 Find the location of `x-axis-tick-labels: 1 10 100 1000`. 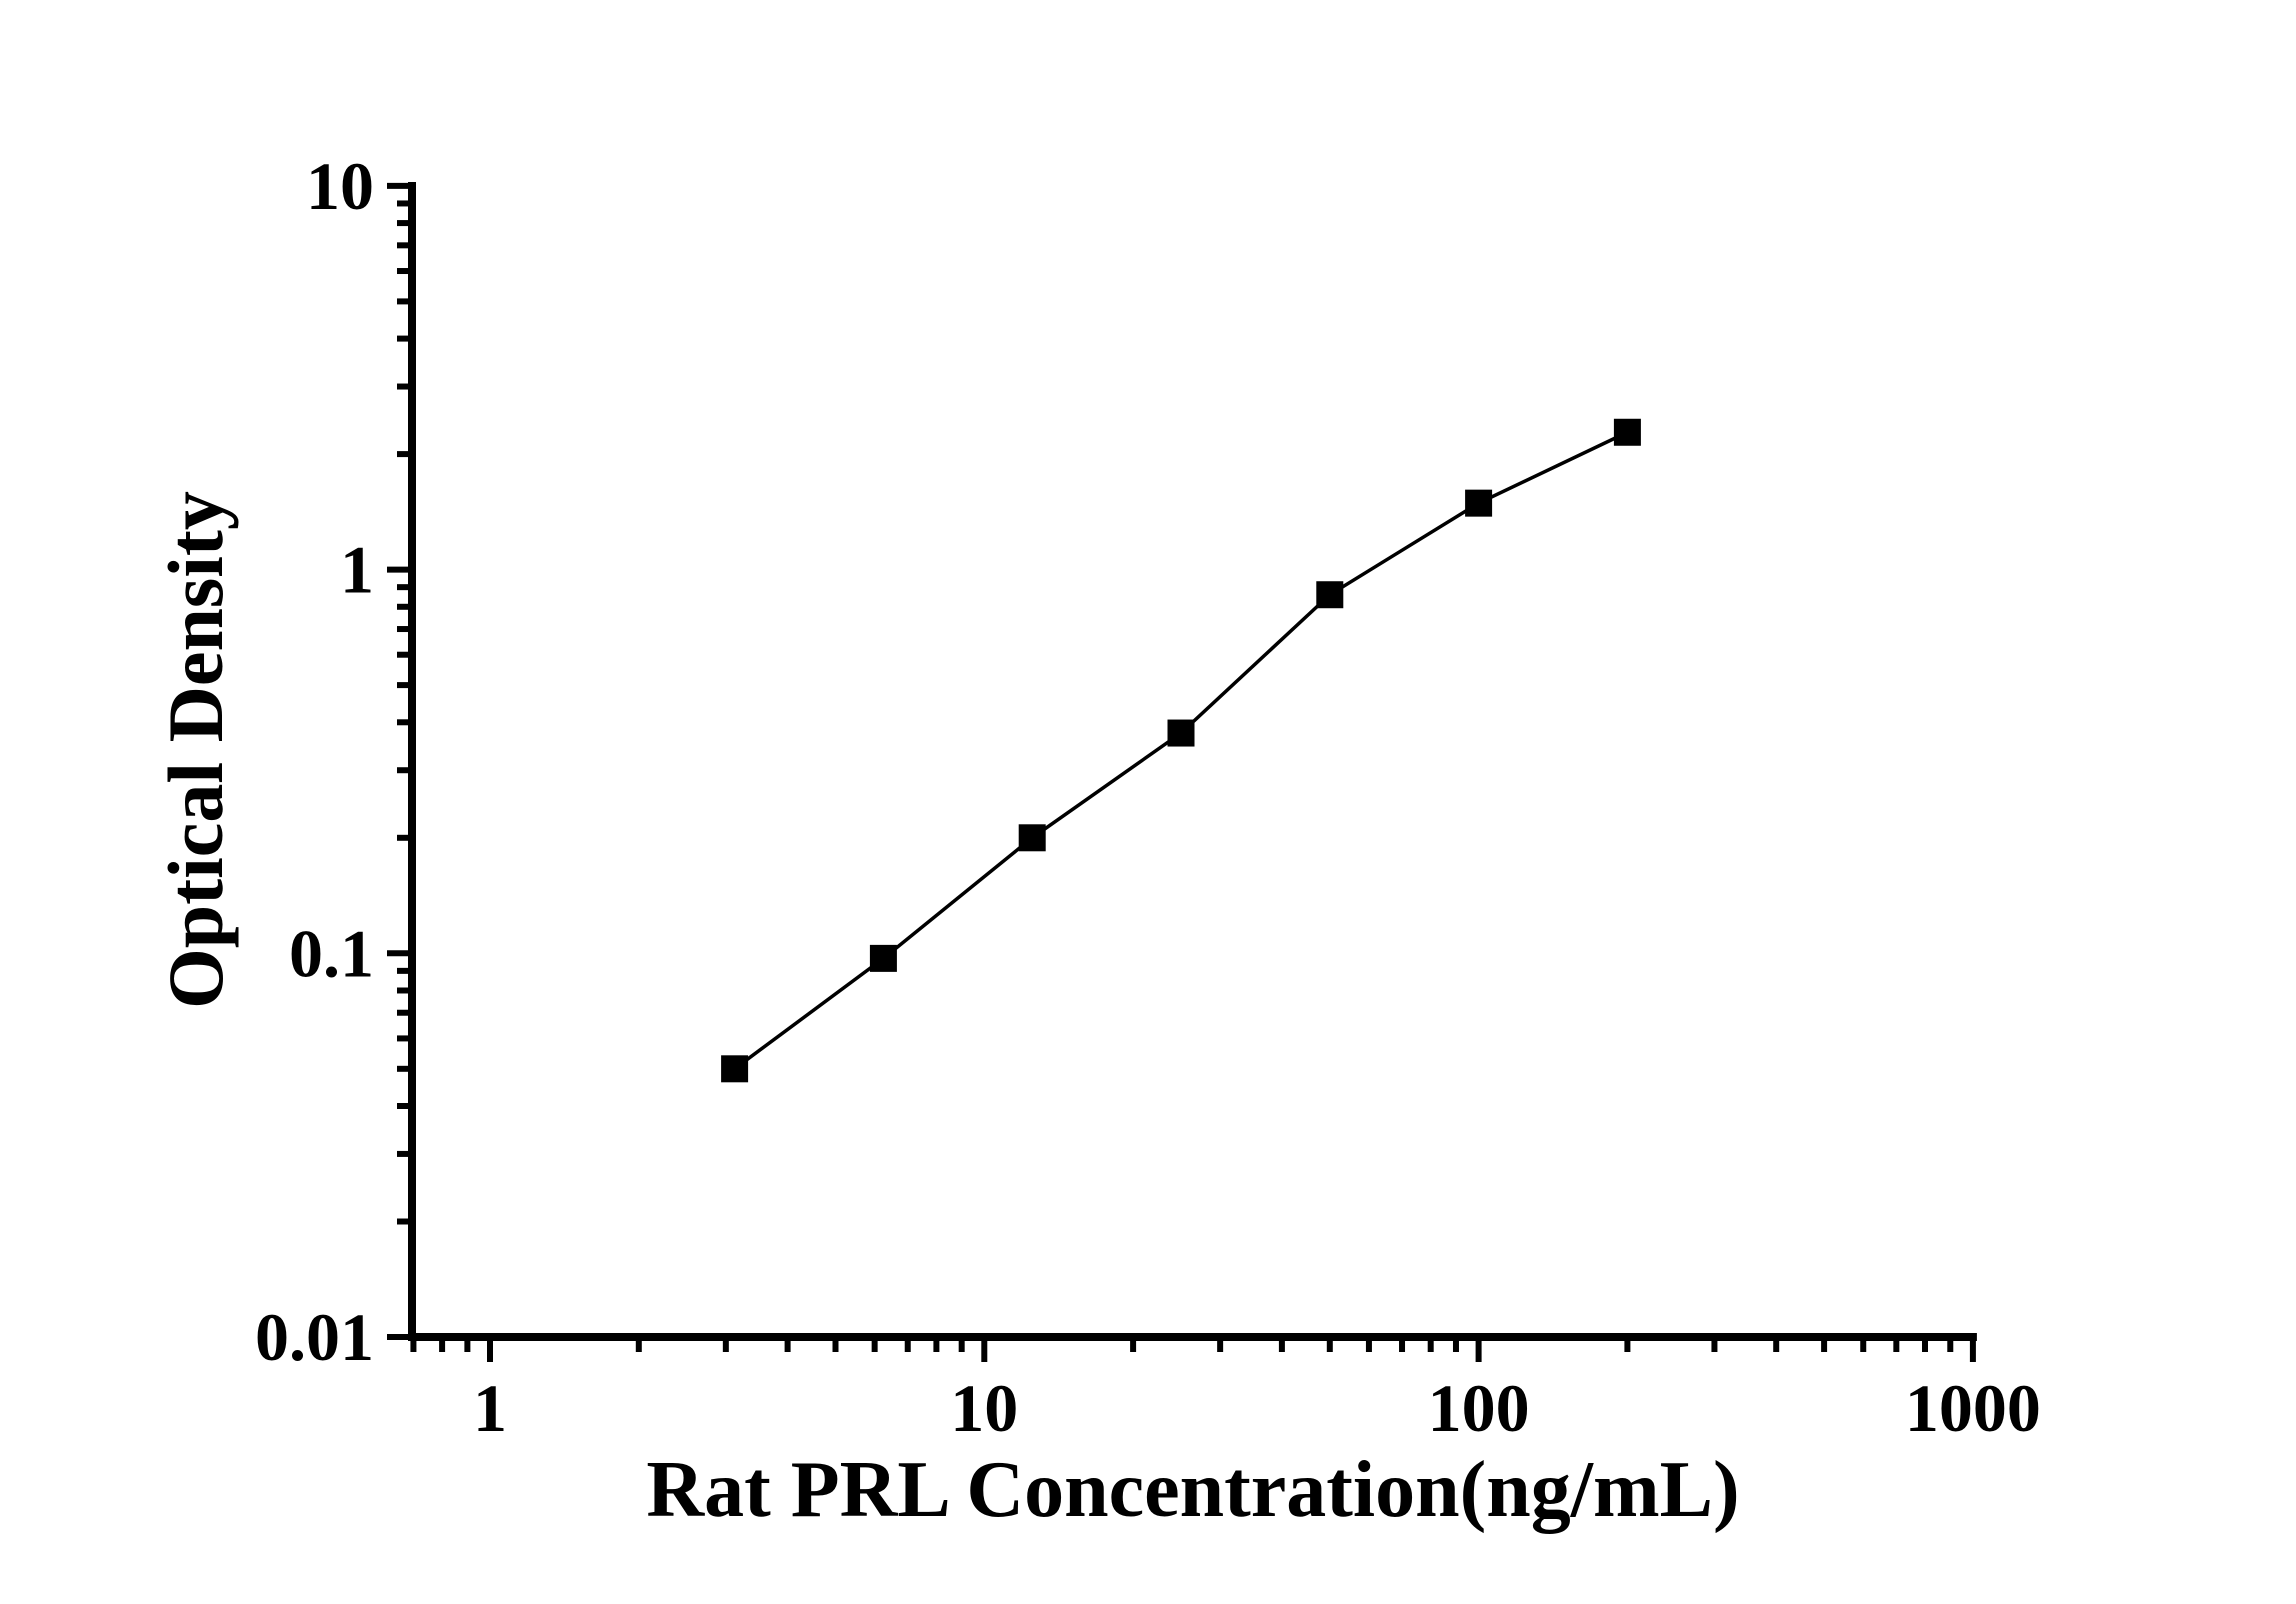

x-axis-tick-labels: 1 10 100 1000 is located at coordinates (1257, 1408).